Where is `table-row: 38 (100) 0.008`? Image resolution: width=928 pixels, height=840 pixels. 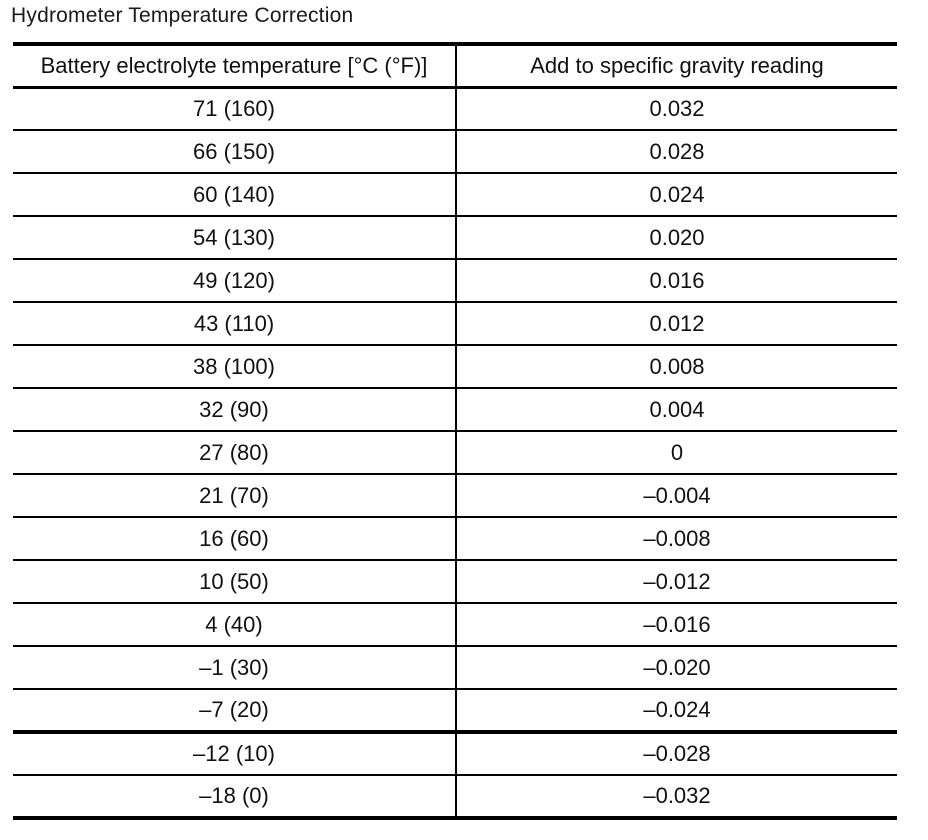
table-row: 38 (100) 0.008 is located at coordinates (455, 367).